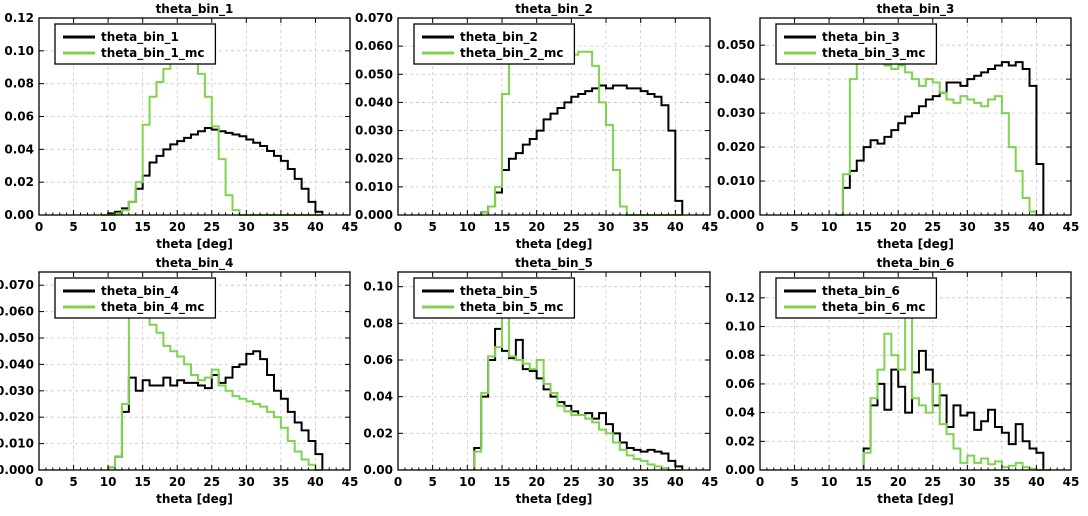 The height and width of the screenshot is (516, 1088). I want to click on legend-label: theta_bin_3_mc, so click(873, 53).